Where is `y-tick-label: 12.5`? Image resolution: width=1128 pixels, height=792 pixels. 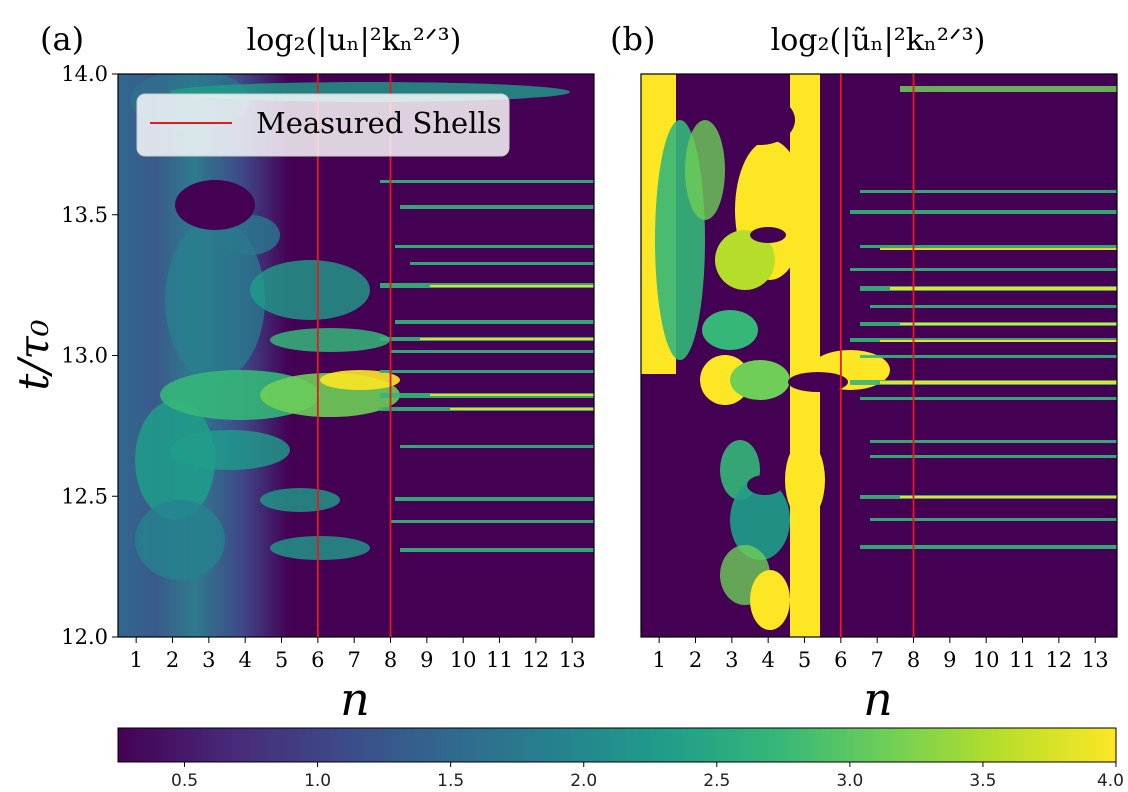 y-tick-label: 12.5 is located at coordinates (84, 496).